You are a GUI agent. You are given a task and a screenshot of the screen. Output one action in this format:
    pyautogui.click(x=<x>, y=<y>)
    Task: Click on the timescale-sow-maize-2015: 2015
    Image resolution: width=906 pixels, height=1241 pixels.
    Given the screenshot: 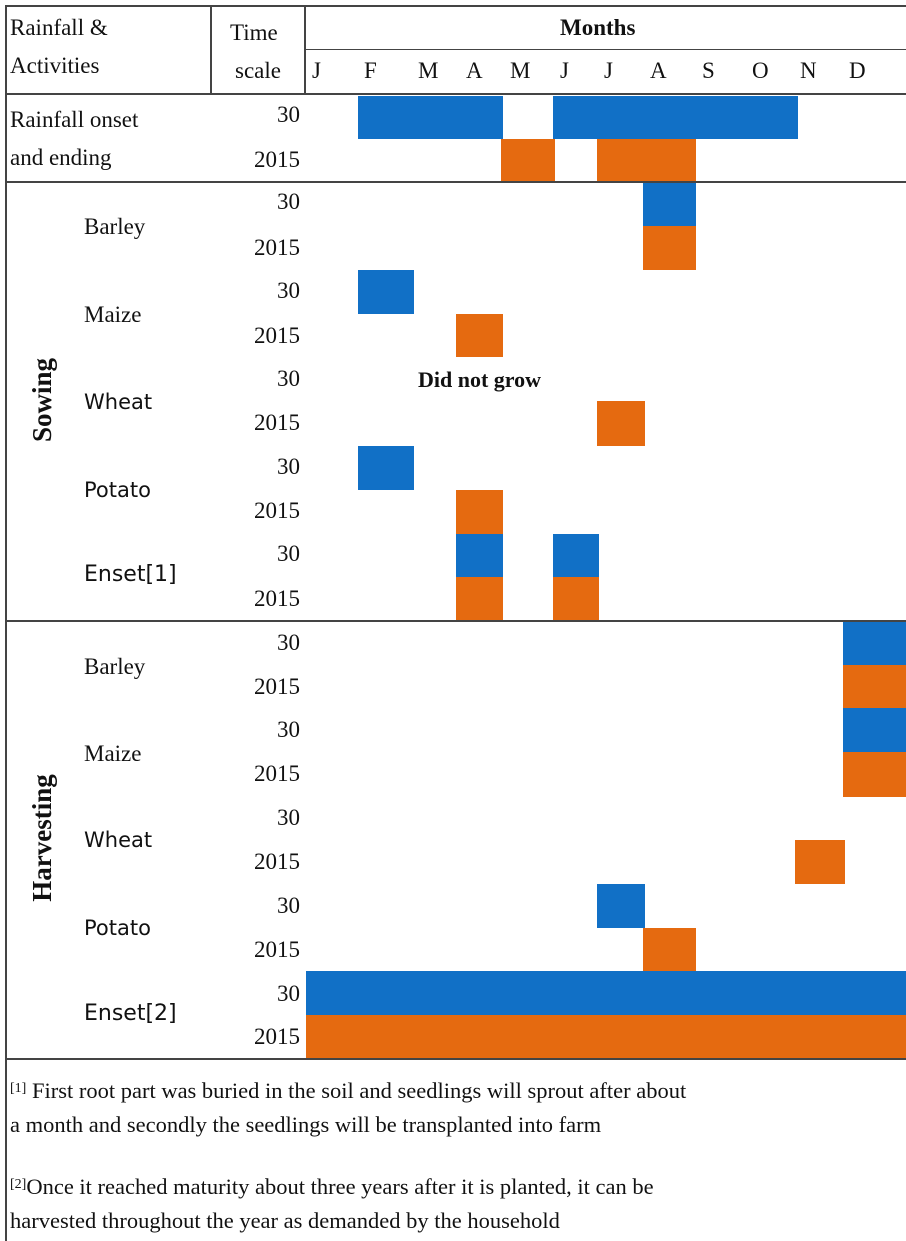 What is the action you would take?
    pyautogui.click(x=277, y=335)
    